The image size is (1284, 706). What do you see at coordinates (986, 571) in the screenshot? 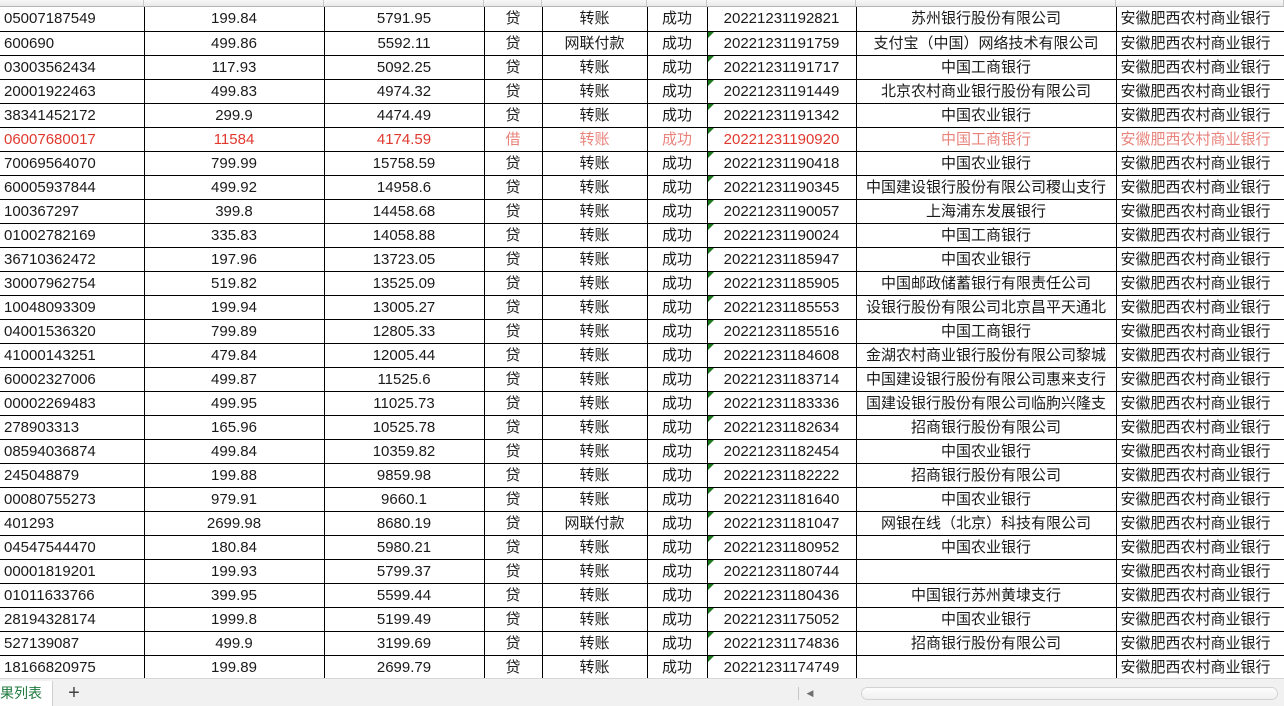
I see `cell-counterparty-bank` at bounding box center [986, 571].